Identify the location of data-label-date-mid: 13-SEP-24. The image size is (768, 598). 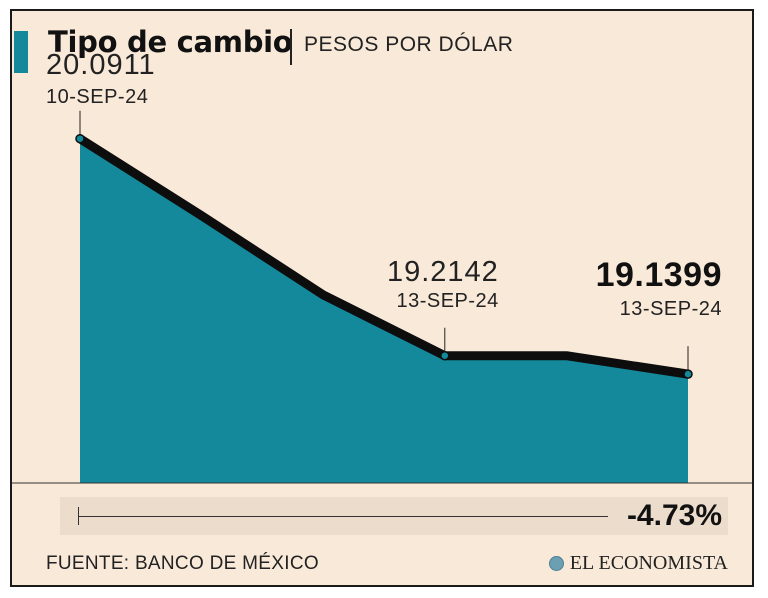
(447, 300).